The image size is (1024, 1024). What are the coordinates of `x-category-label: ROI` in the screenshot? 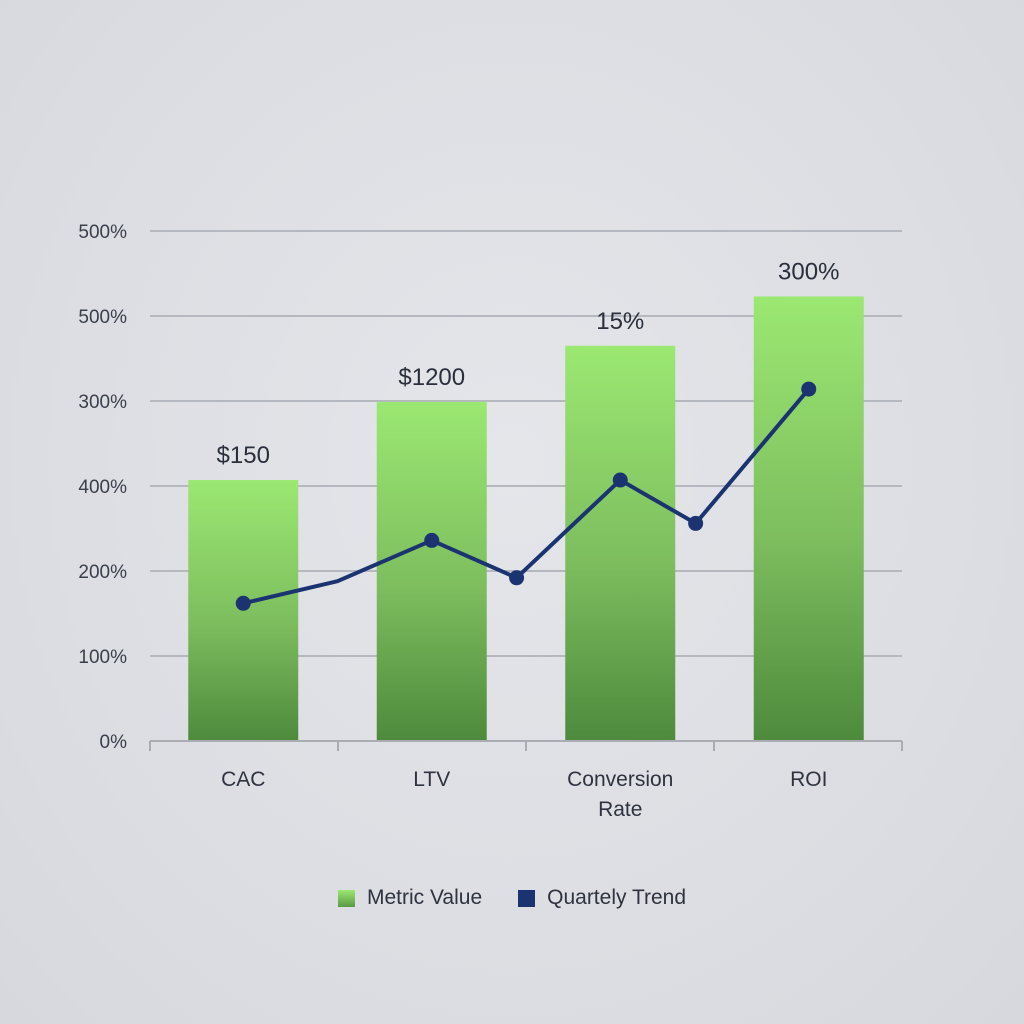 It's located at (808, 779).